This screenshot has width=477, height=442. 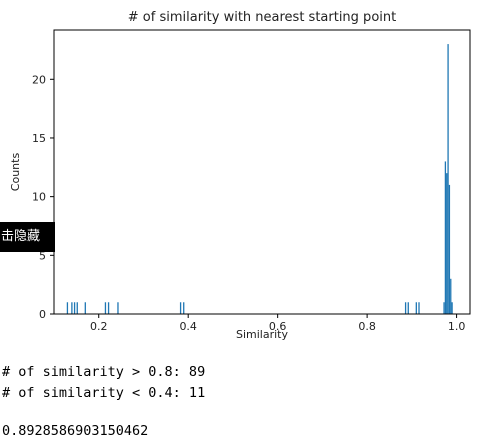 What do you see at coordinates (27, 237) in the screenshot?
I see `hide-output-button: 击隐藏` at bounding box center [27, 237].